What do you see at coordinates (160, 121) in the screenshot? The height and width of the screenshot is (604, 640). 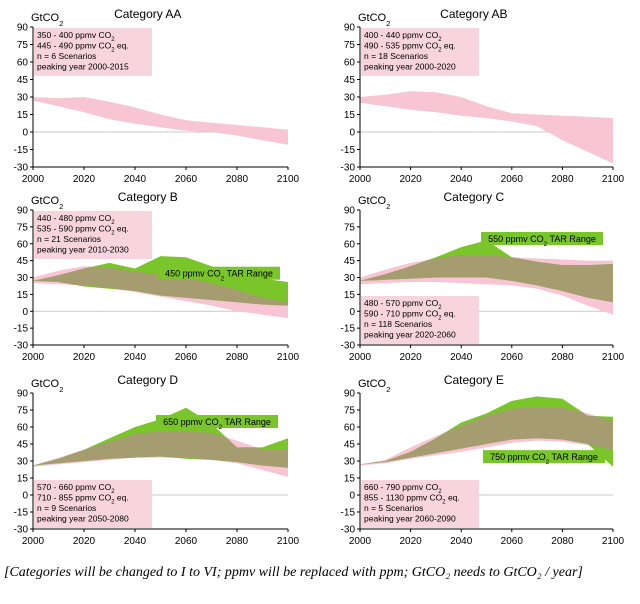 I see `scenario-range-band` at bounding box center [160, 121].